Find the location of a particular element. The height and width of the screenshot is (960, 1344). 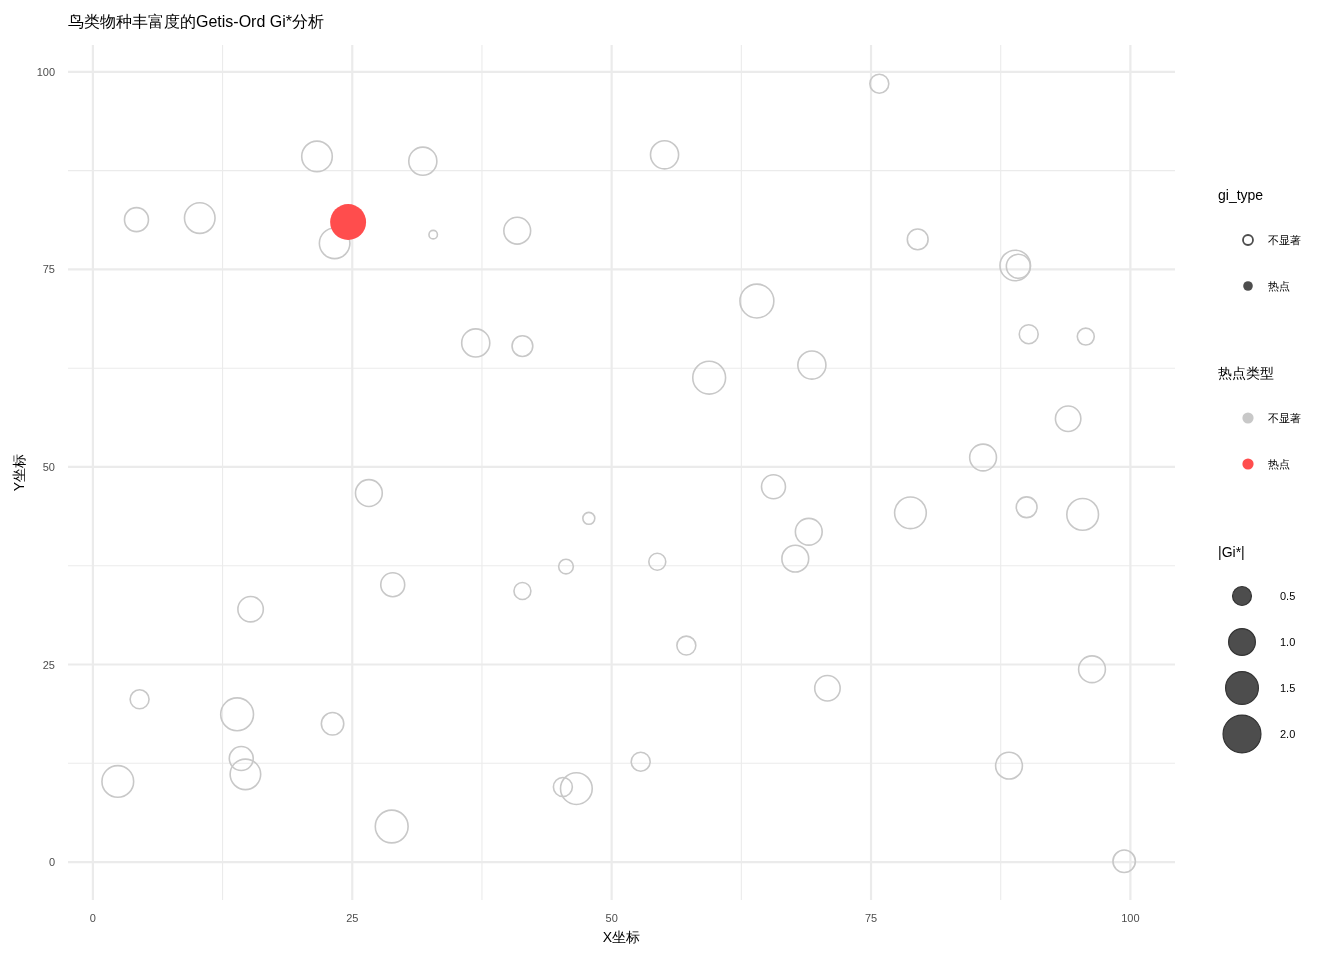

x-axis-title: X坐标 is located at coordinates (621, 937).